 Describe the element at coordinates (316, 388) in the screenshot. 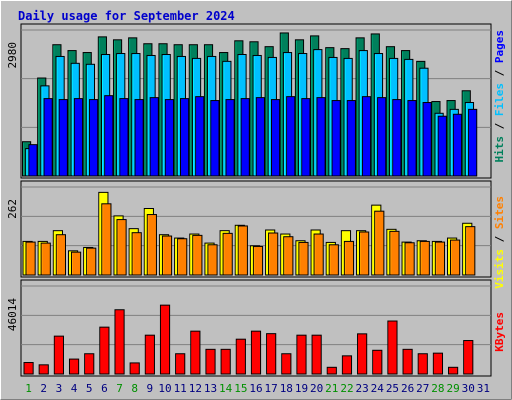

I see `xtick-label-20: 20` at that location.